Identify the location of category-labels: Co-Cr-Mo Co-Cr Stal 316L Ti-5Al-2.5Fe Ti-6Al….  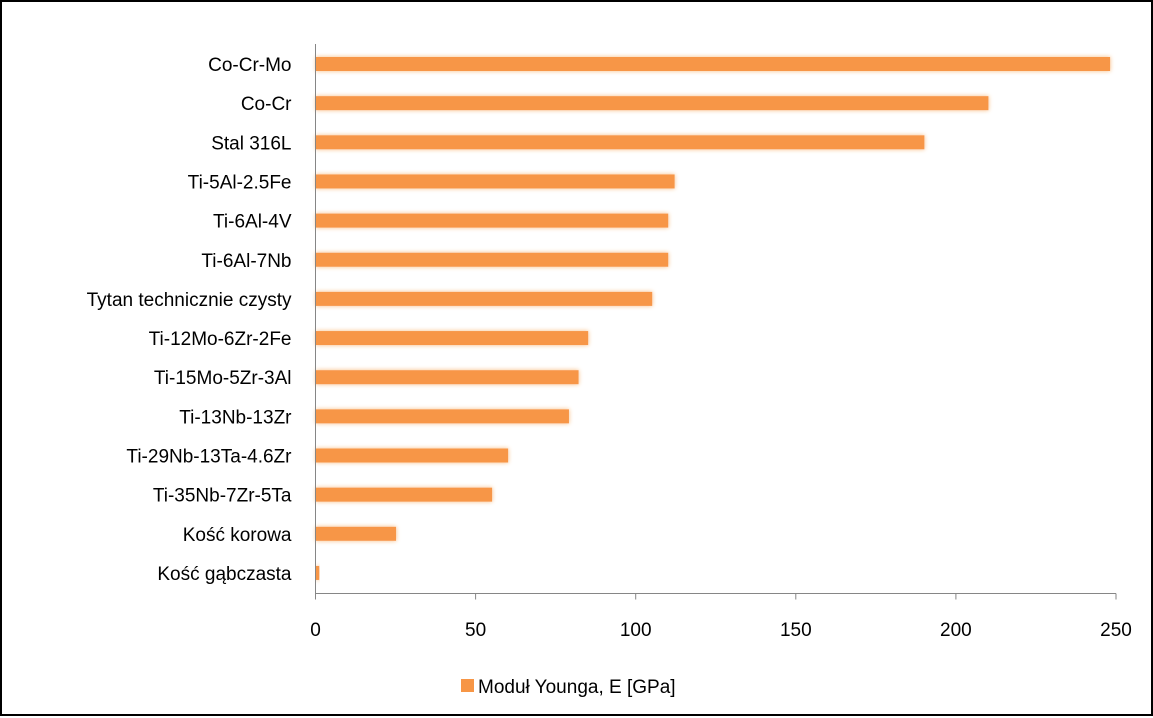
(190, 320).